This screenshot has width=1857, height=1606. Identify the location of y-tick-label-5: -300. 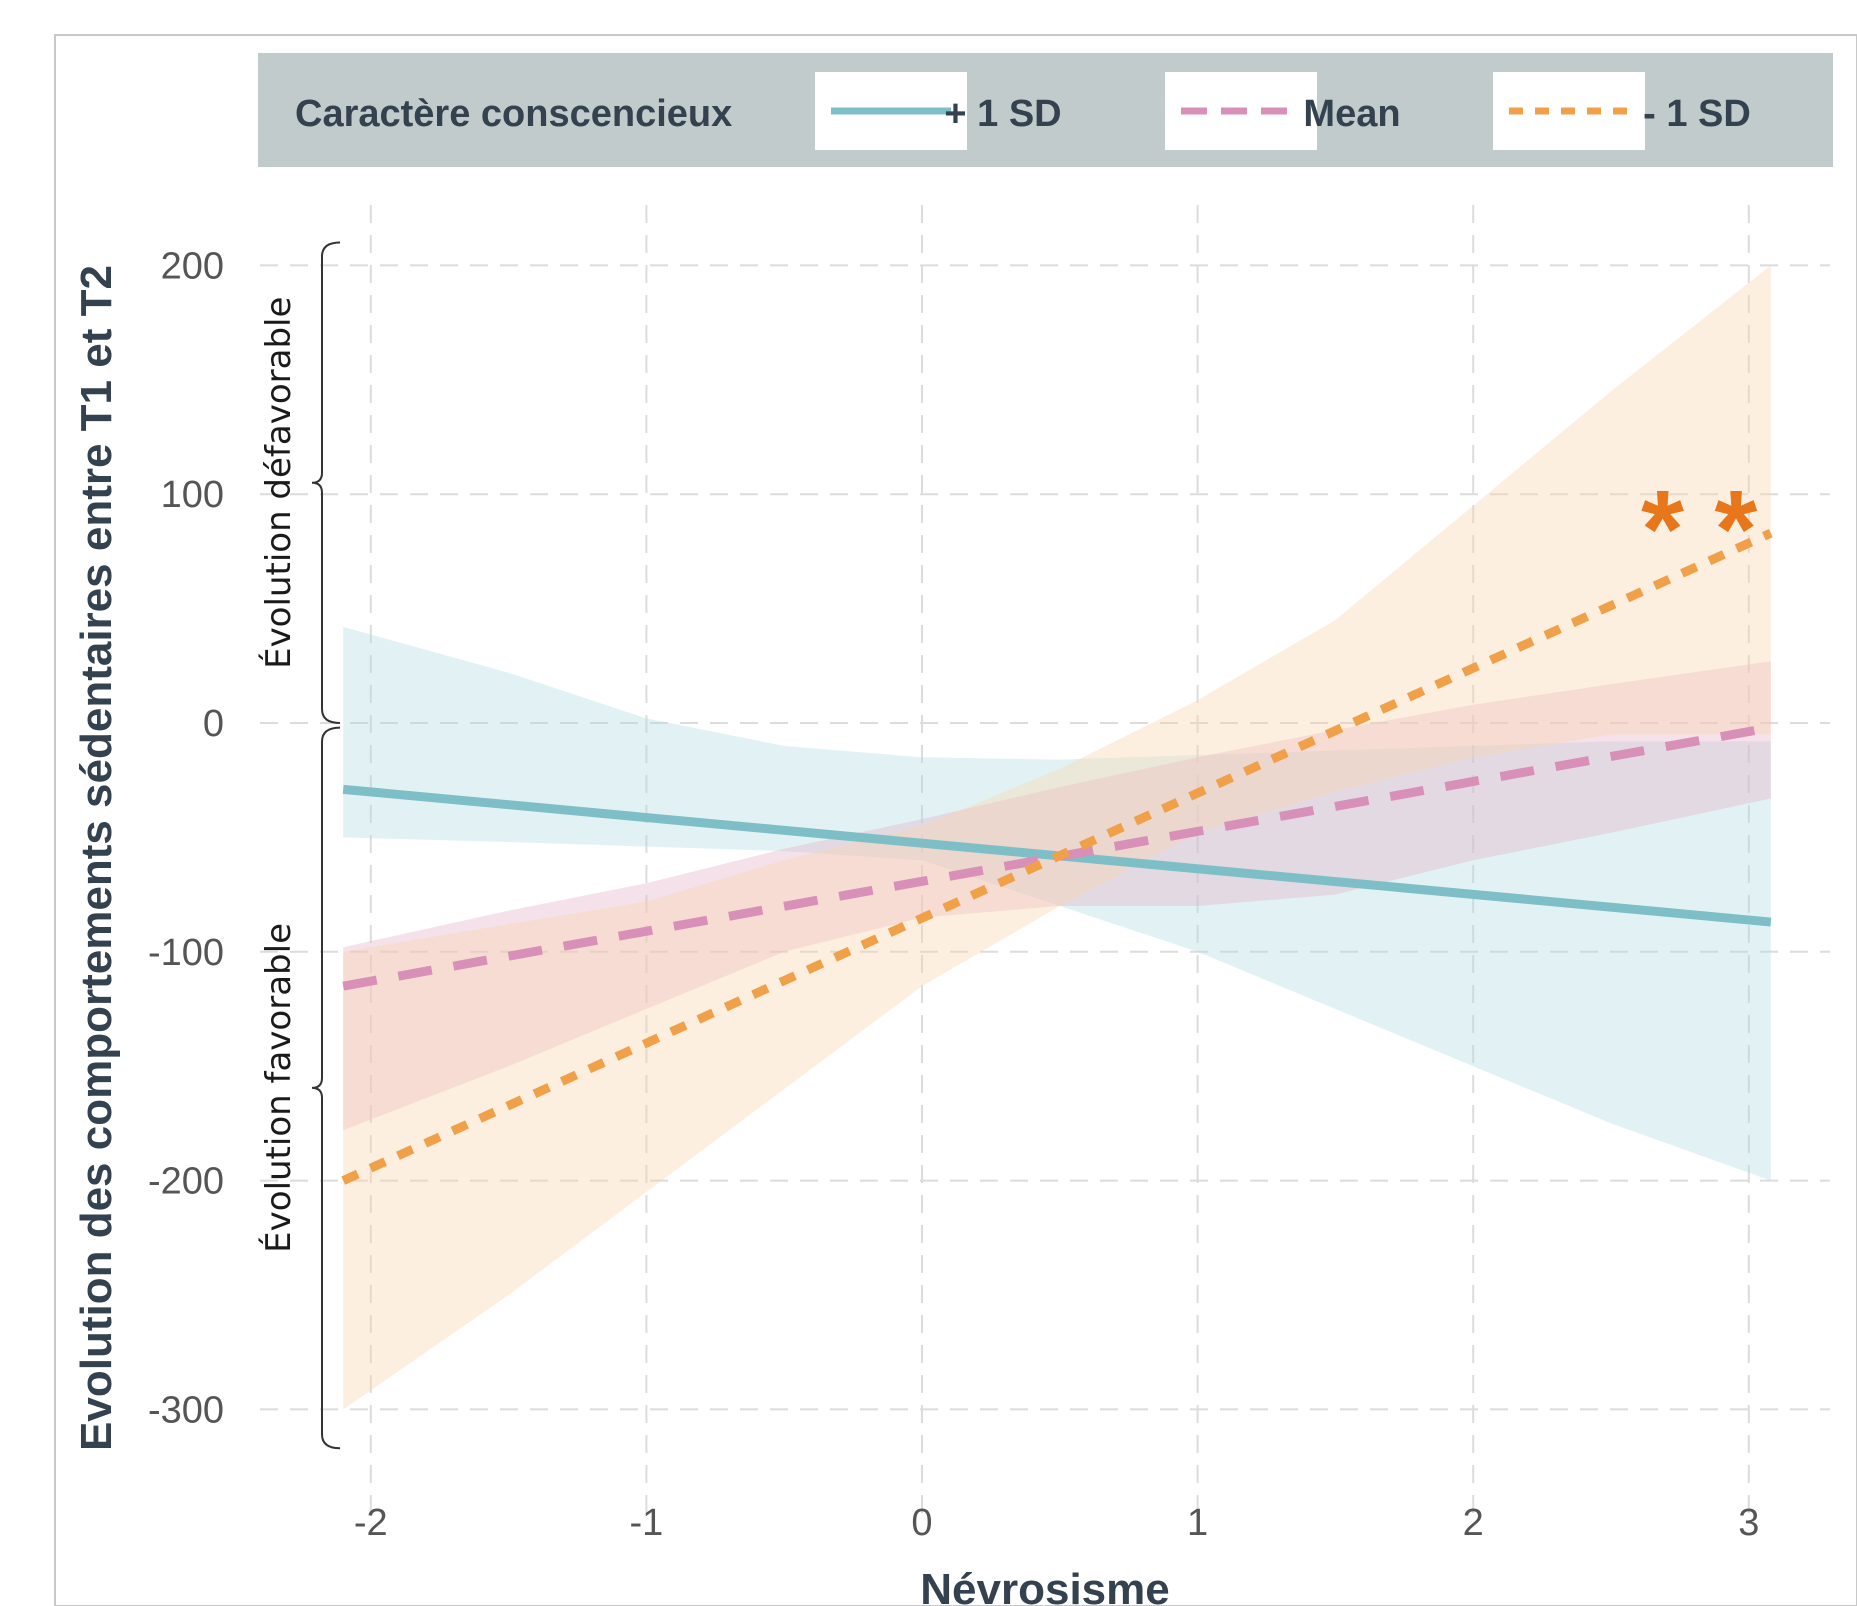
(186, 1410).